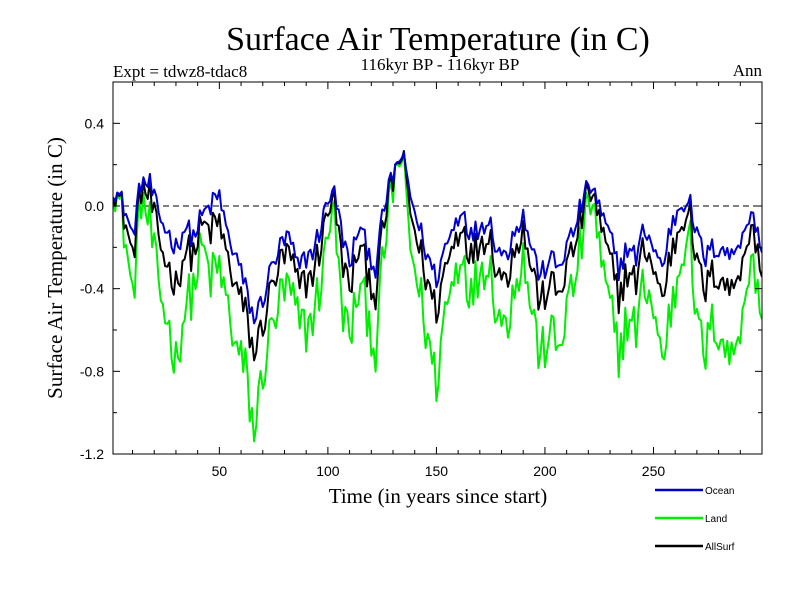 This screenshot has height=600, width=800. What do you see at coordinates (748, 70) in the screenshot?
I see `season-label: Ann` at bounding box center [748, 70].